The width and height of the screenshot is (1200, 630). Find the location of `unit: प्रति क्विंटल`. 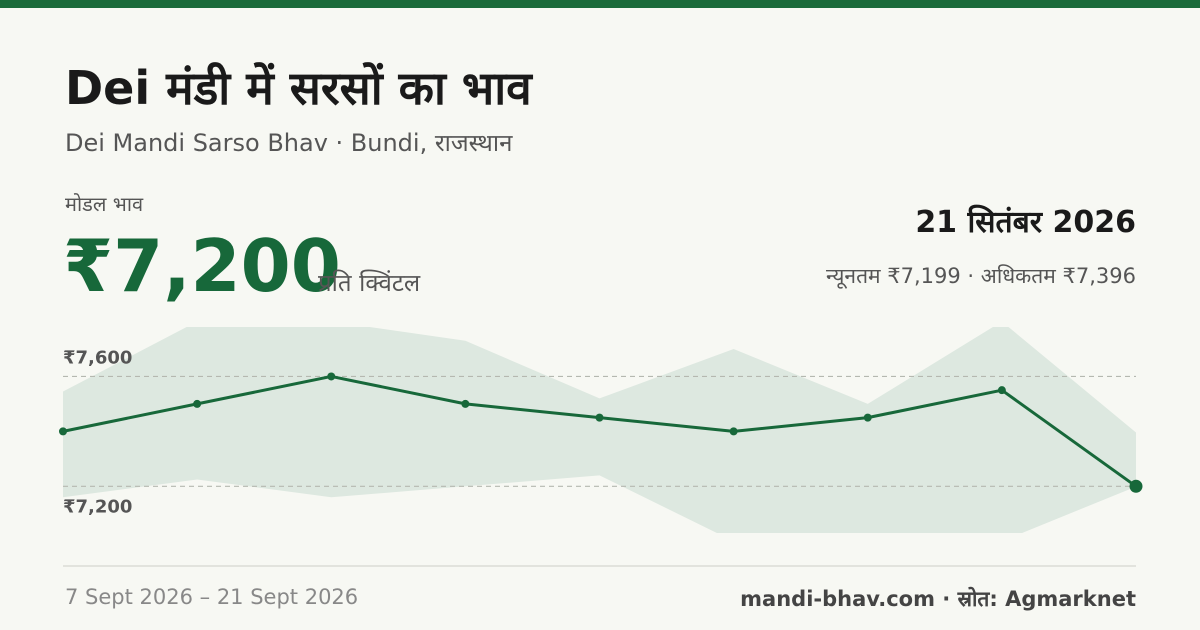

unit: प्रति क्विंटल is located at coordinates (369, 283).